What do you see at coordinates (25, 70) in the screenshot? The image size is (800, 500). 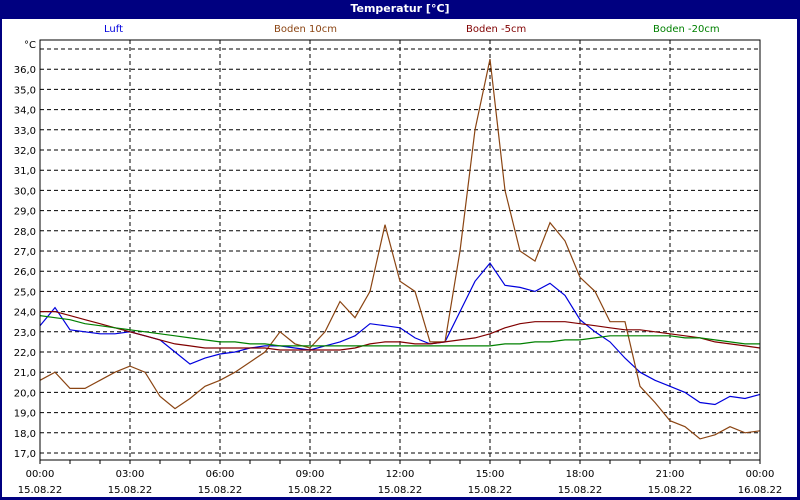 I see `y-tick-label: 36,0` at bounding box center [25, 70].